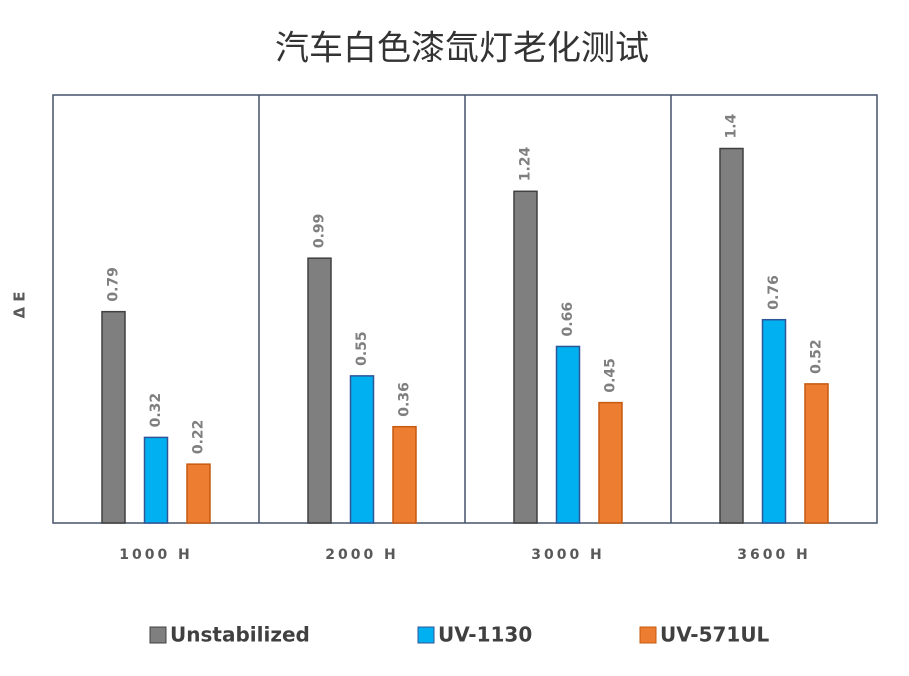  Describe the element at coordinates (405, 399) in the screenshot. I see `data-label: 0.36` at that location.